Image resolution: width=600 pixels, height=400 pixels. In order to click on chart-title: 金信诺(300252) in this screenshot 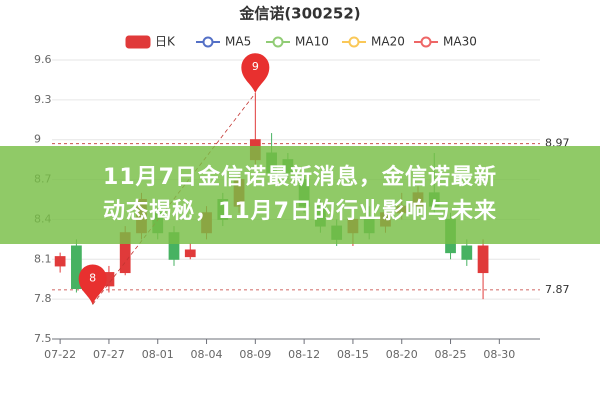, I will do `click(299, 14)`.